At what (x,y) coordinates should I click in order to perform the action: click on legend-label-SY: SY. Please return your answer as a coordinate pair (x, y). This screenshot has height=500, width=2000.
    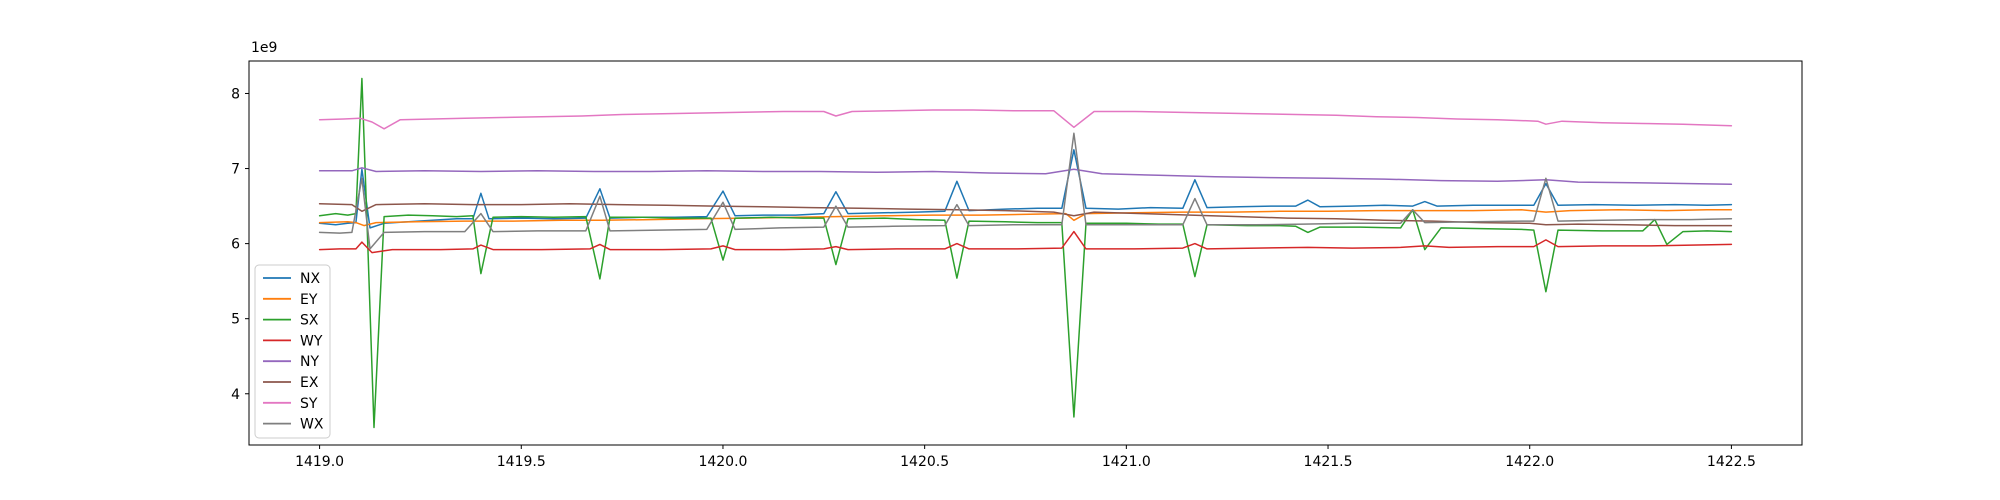
    Looking at the image, I should click on (309, 404).